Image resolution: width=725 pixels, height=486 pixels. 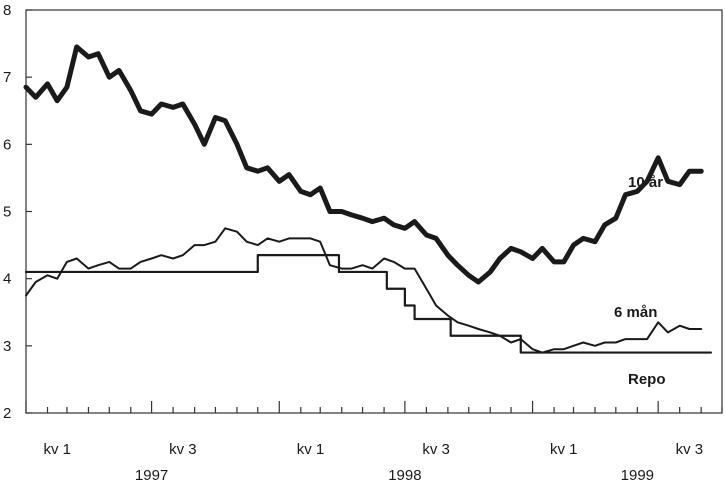 What do you see at coordinates (635, 312) in the screenshot?
I see `series-label-6-man: 6 mån` at bounding box center [635, 312].